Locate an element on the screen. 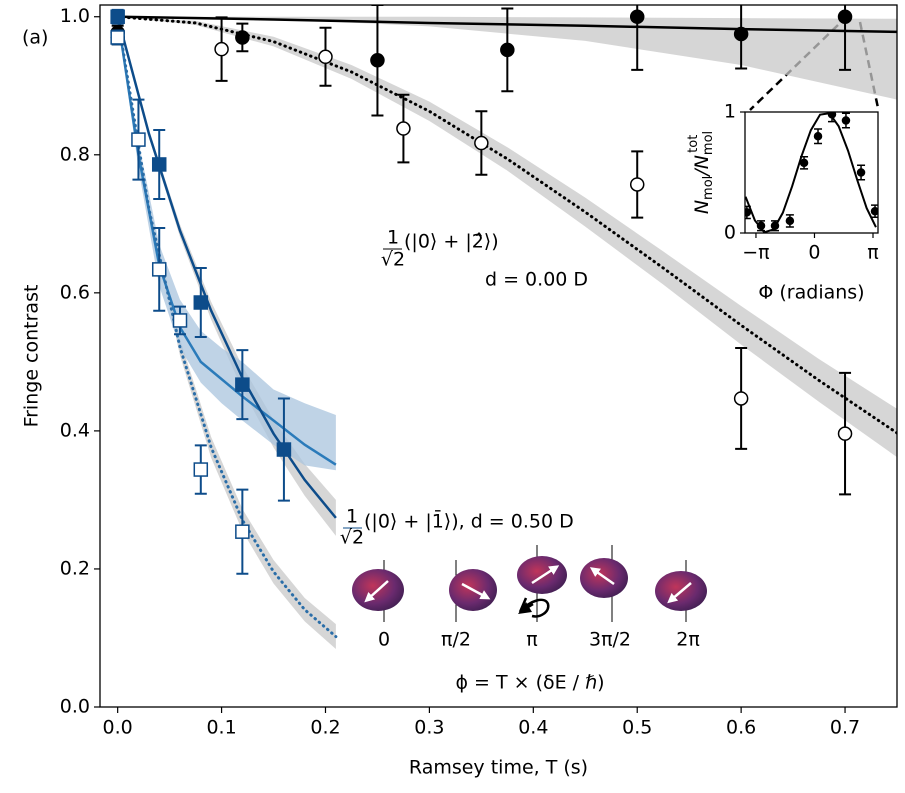 The image size is (905, 793). y-tick-label: 0.6 is located at coordinates (75, 292).